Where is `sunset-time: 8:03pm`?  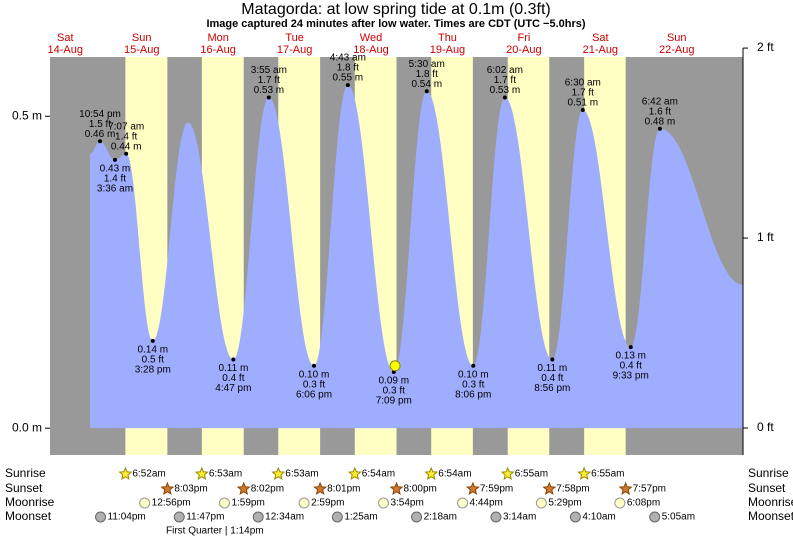 sunset-time: 8:03pm is located at coordinates (190, 489).